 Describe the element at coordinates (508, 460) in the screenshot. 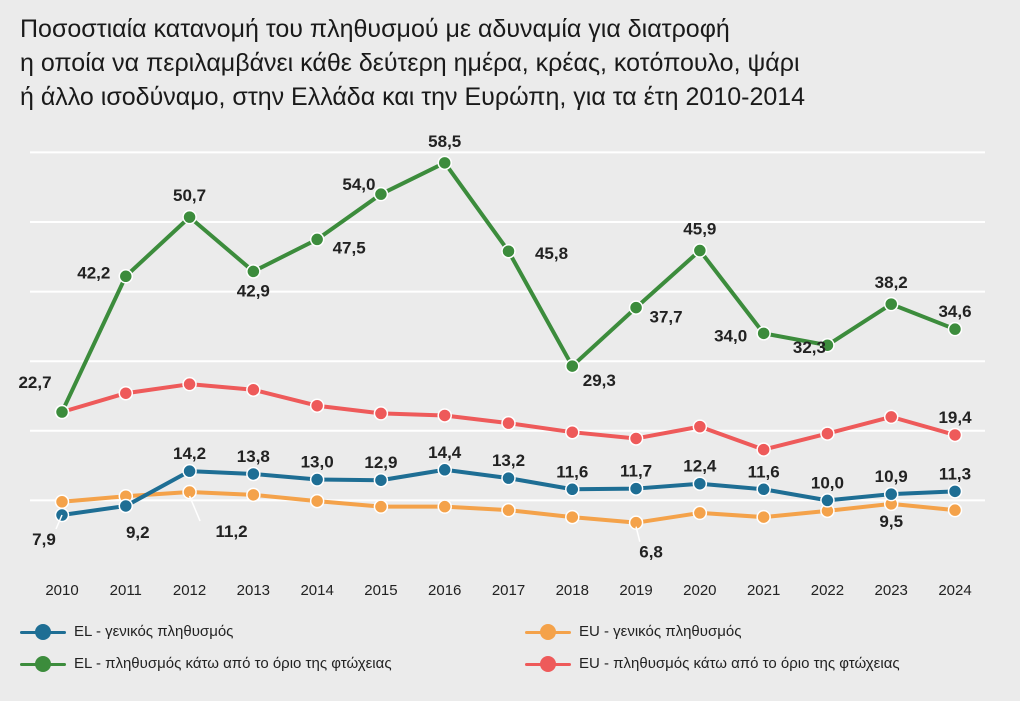

I see `data-label: 13,2` at that location.